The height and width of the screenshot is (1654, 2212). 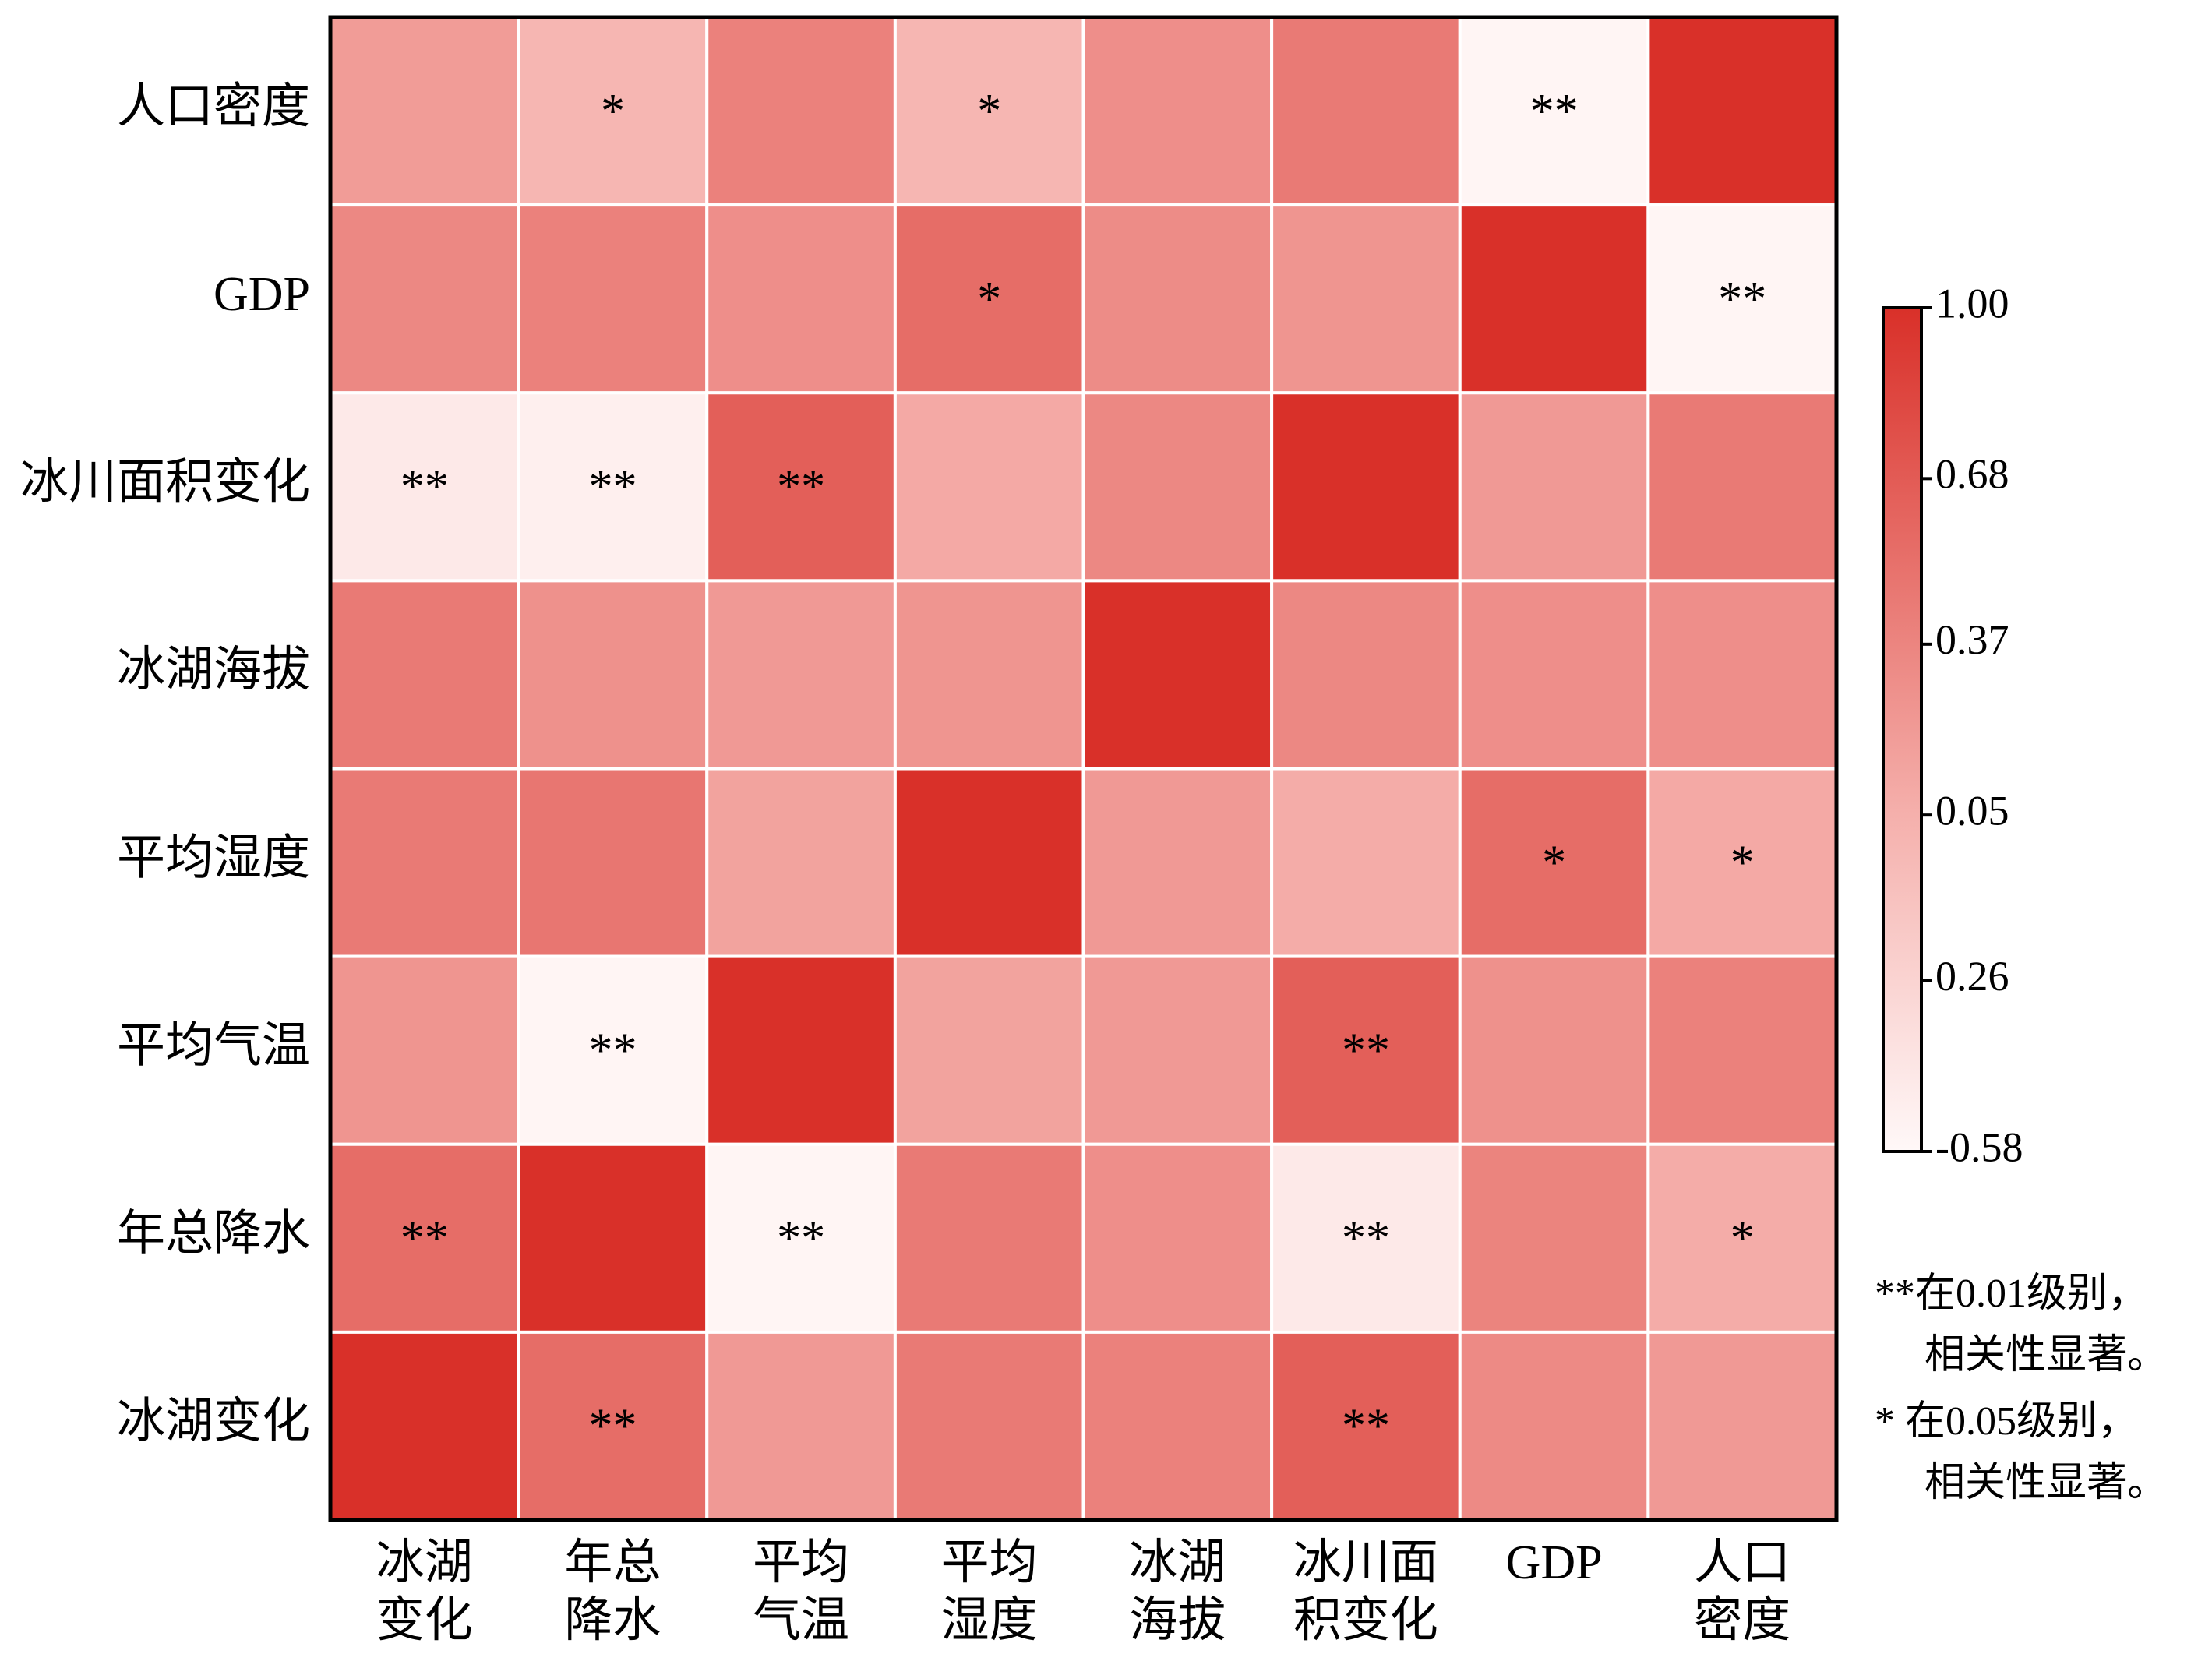 I want to click on y-tick-label: 人口密度, so click(x=214, y=106).